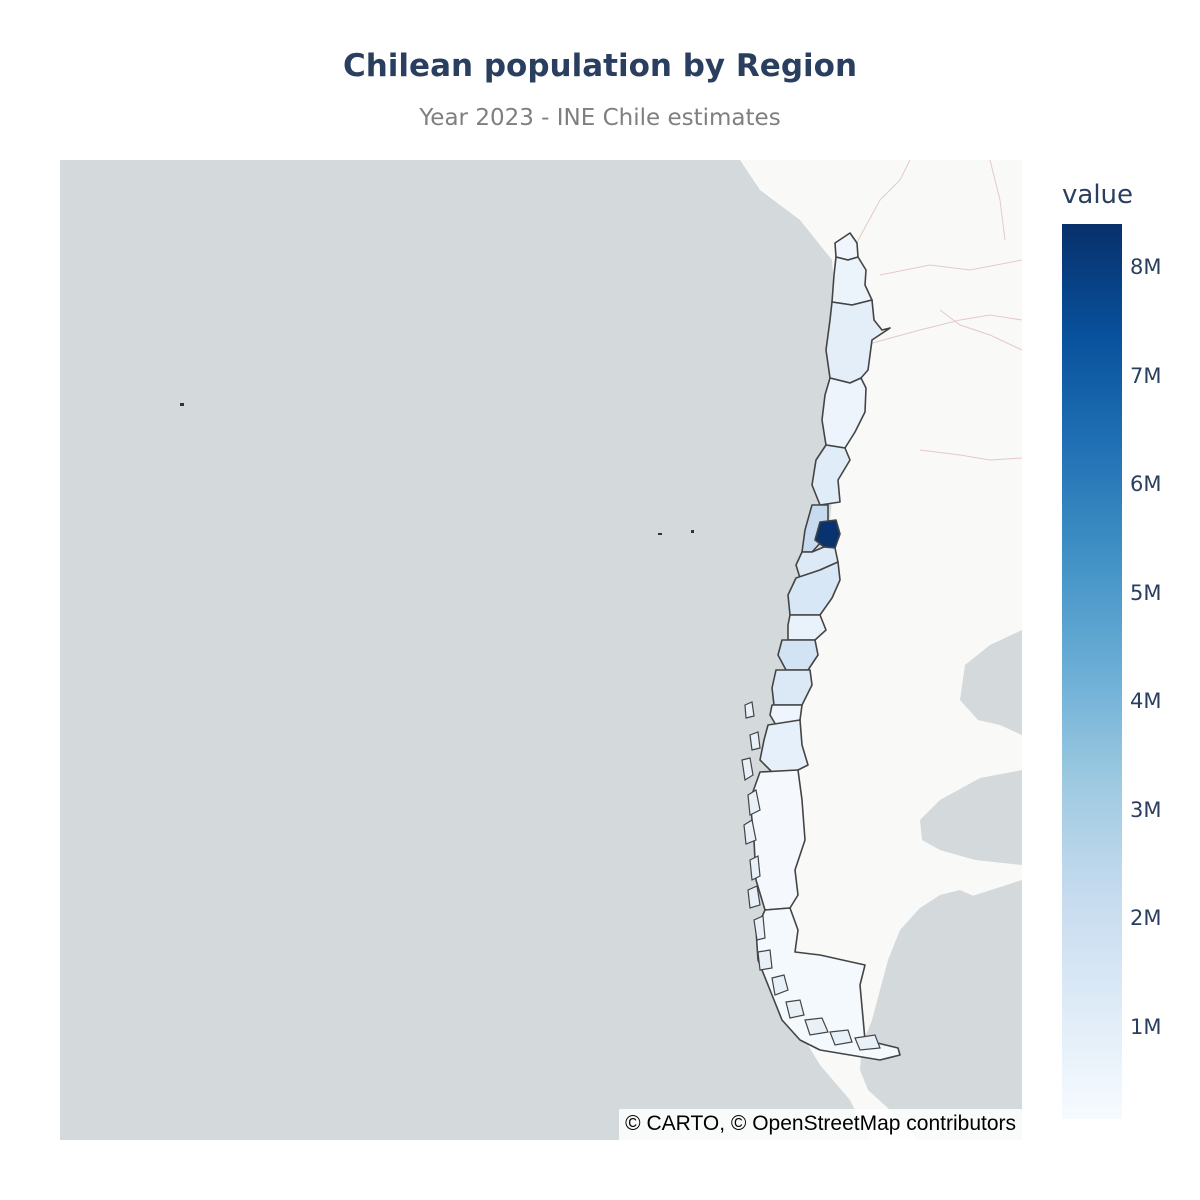 Image resolution: width=1200 pixels, height=1200 pixels. What do you see at coordinates (1098, 195) in the screenshot?
I see `colorbar-title: value` at bounding box center [1098, 195].